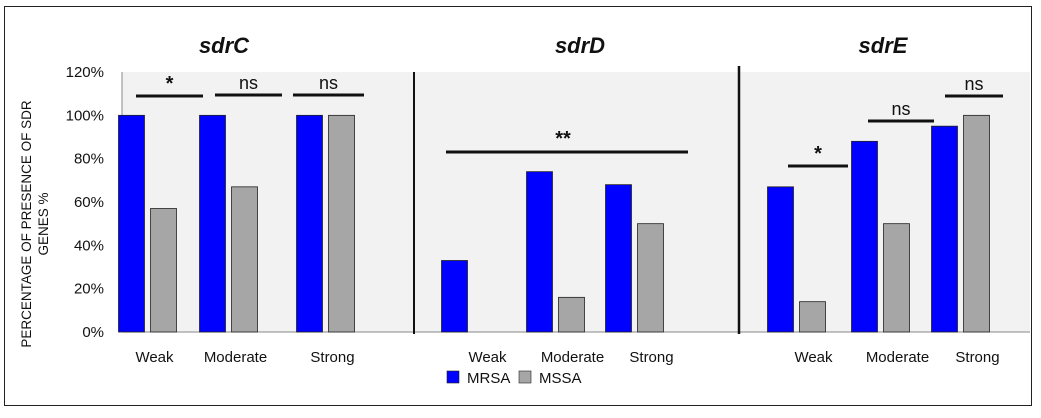 This screenshot has width=1041, height=418. What do you see at coordinates (89, 159) in the screenshot?
I see `y-tick-label: 80%` at bounding box center [89, 159].